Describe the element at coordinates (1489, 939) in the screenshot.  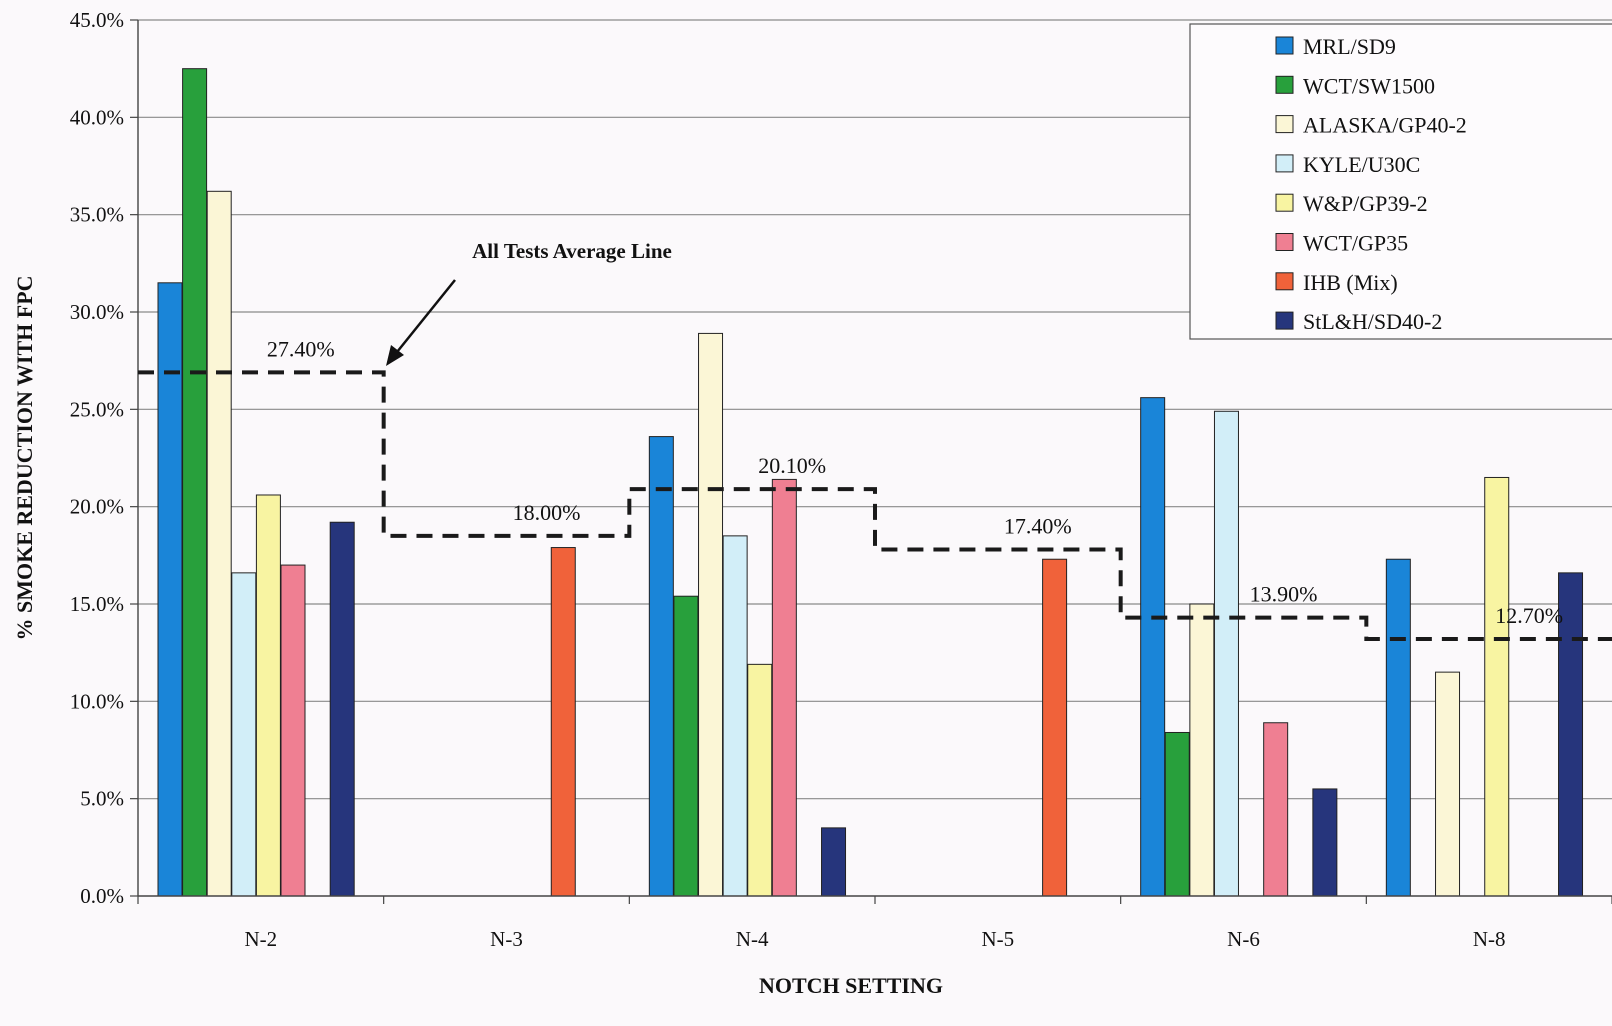
I see `x-tick-label: N-8` at that location.